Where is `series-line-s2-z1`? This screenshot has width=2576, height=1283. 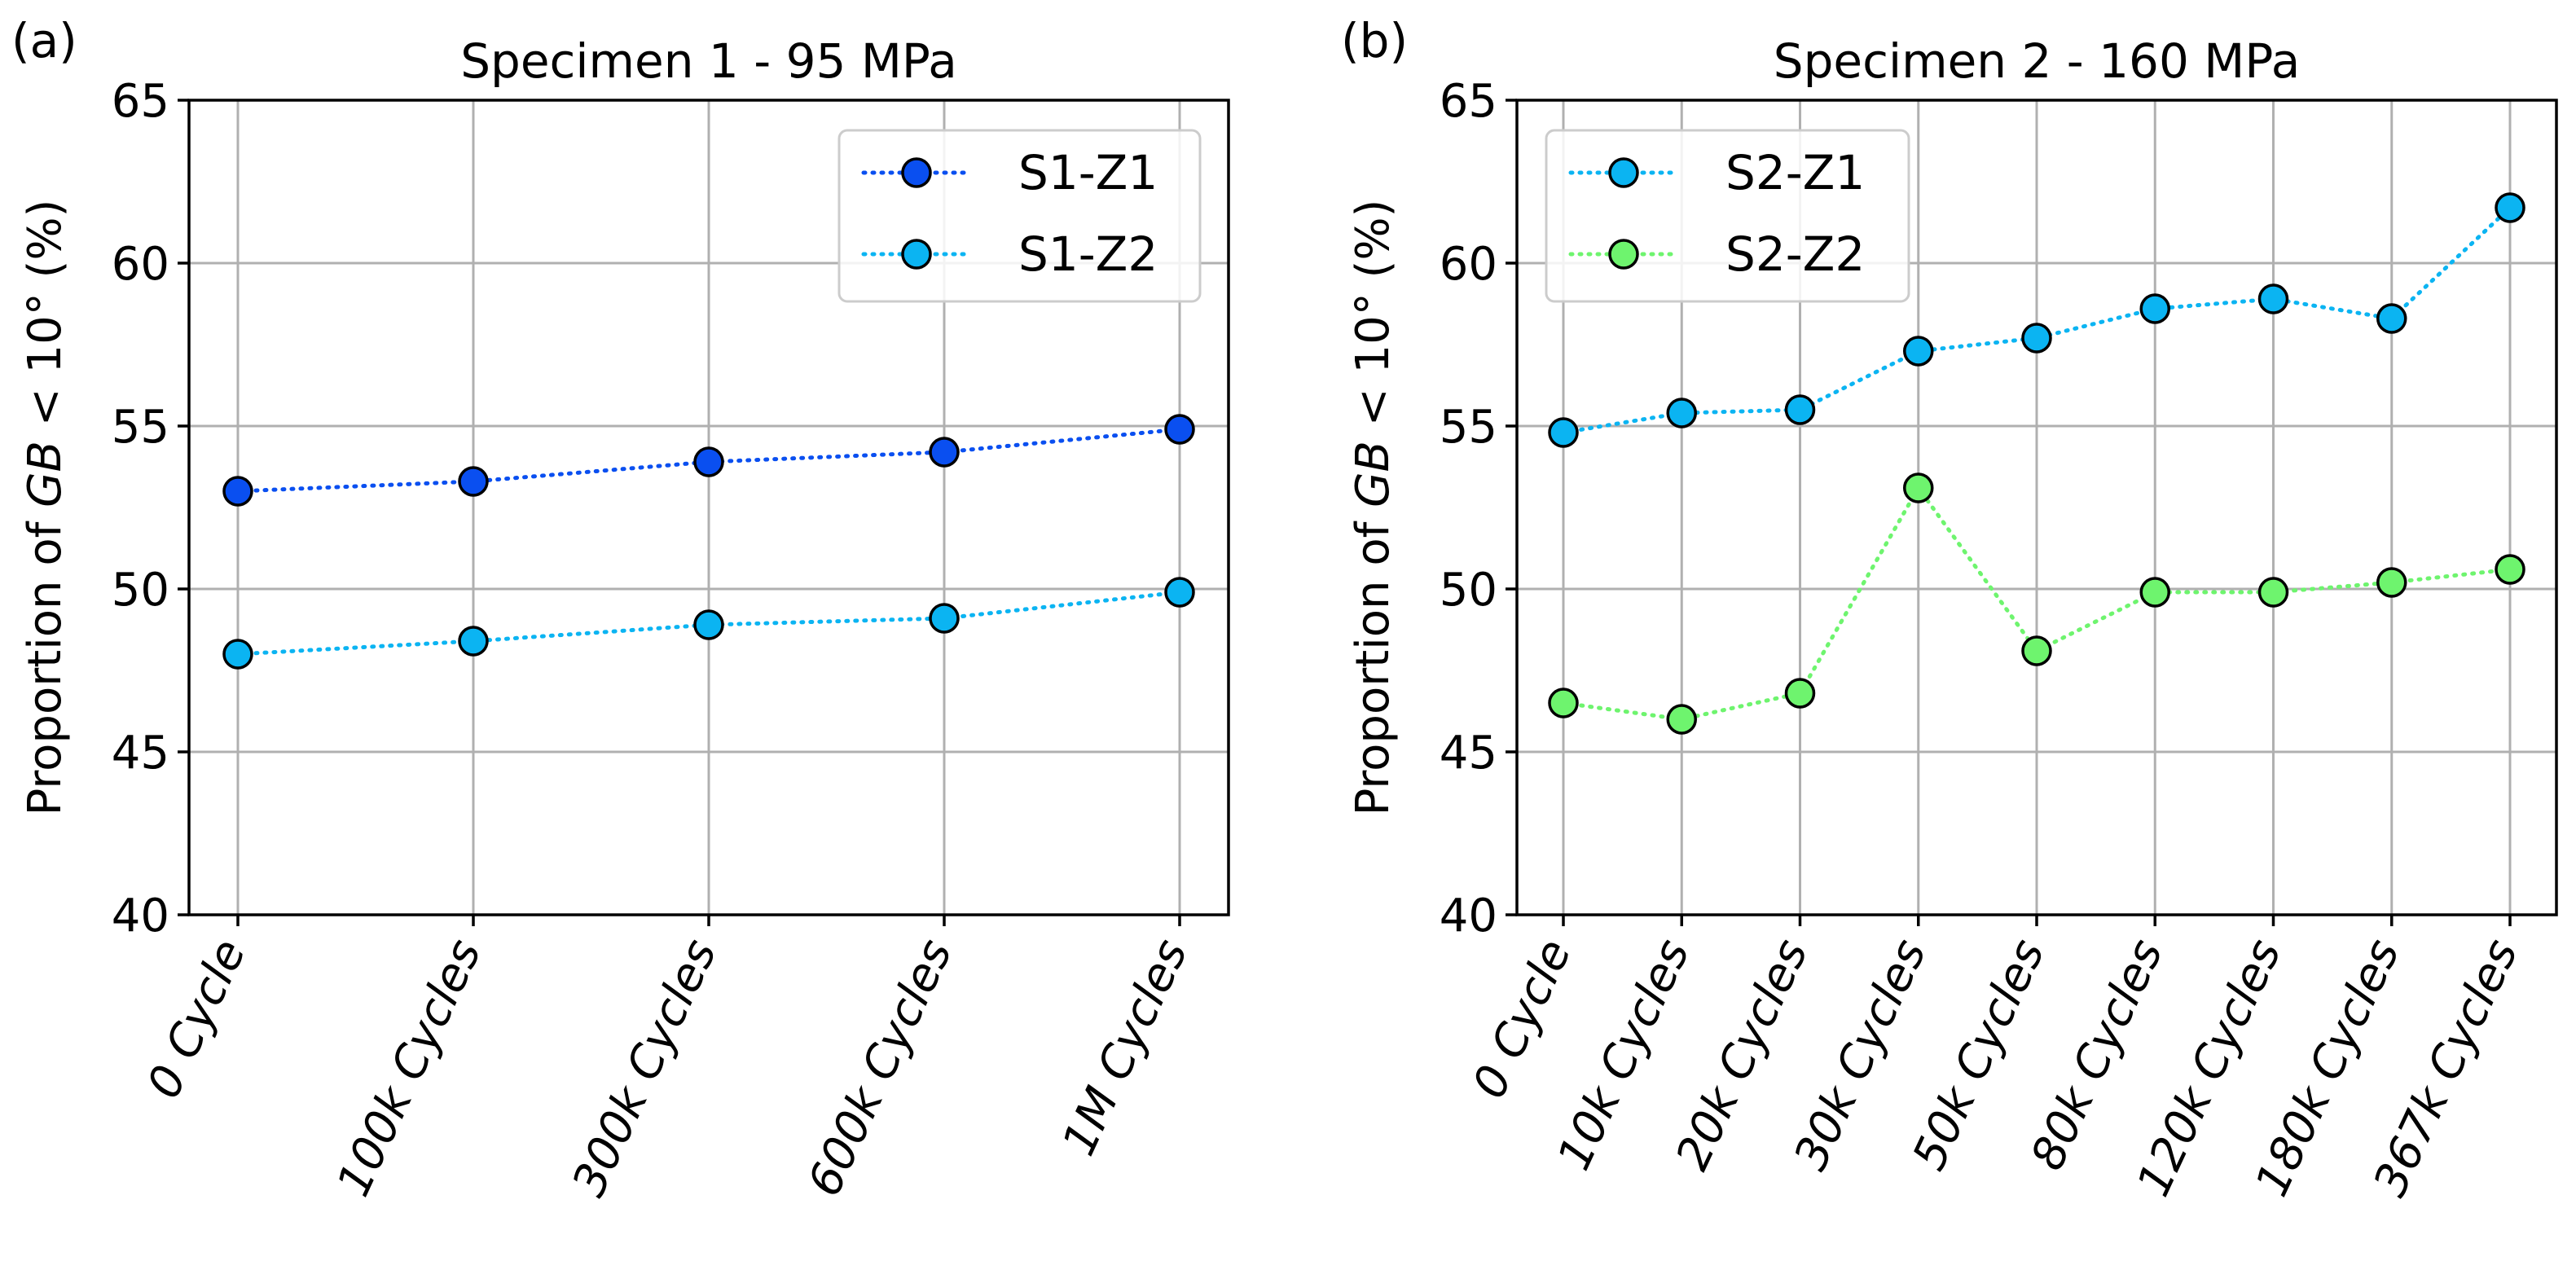
series-line-s2-z1 is located at coordinates (2036, 320).